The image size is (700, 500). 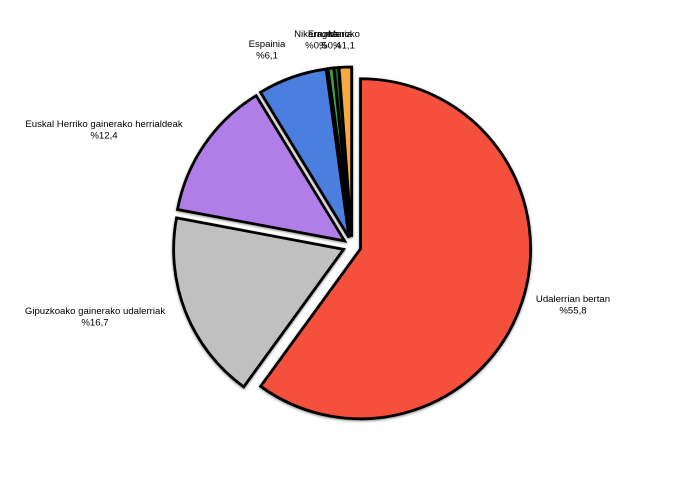 I want to click on slice-value-4: %0,5, so click(x=316, y=46).